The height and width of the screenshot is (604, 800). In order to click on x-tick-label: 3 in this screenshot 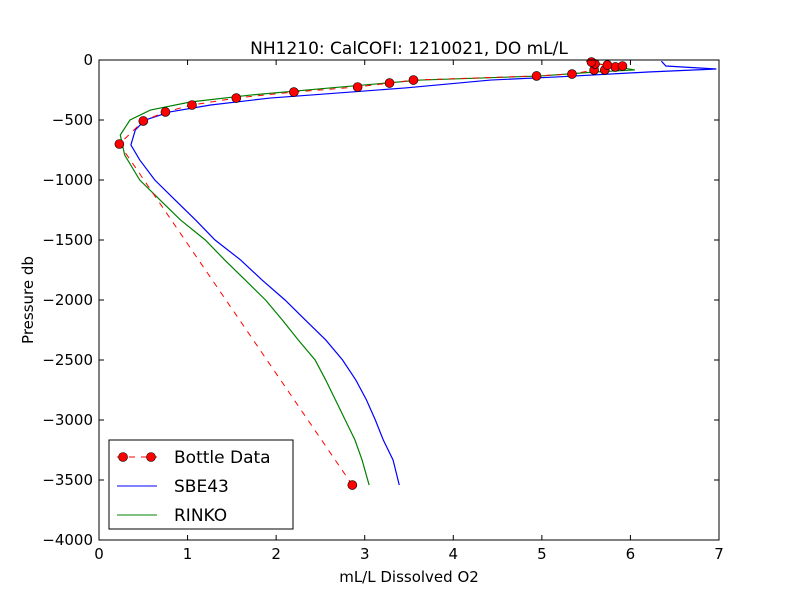, I will do `click(365, 554)`.